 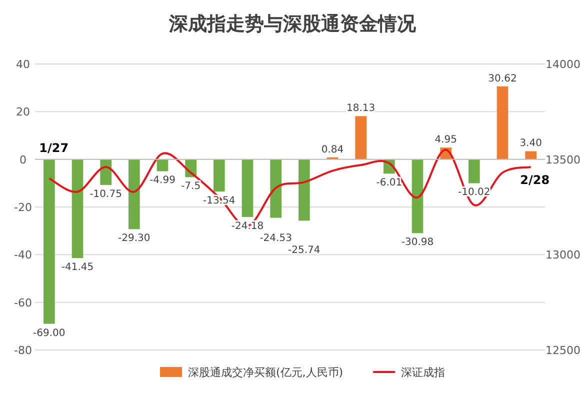 I want to click on y-tick-label: -60, so click(x=23, y=303).